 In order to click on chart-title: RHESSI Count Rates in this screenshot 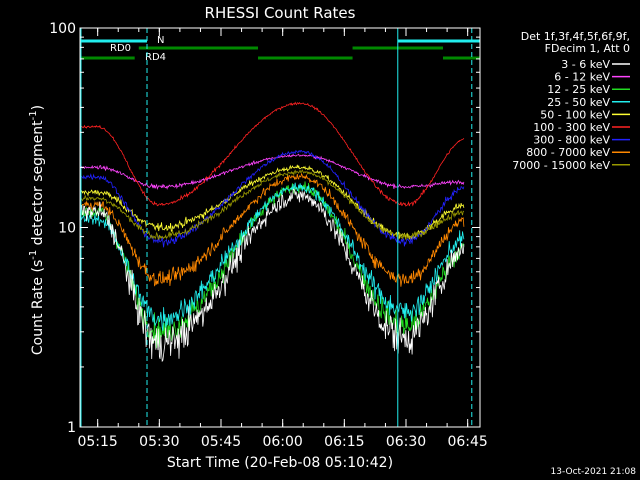, I will do `click(280, 13)`.